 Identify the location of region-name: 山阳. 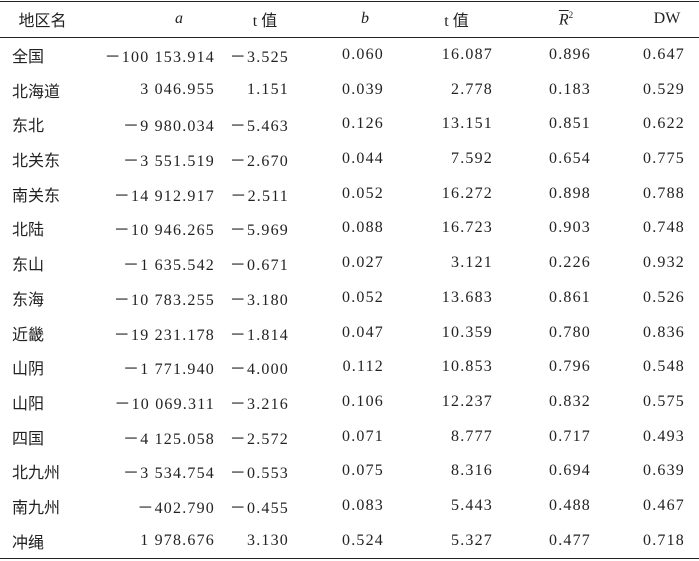
(28, 404).